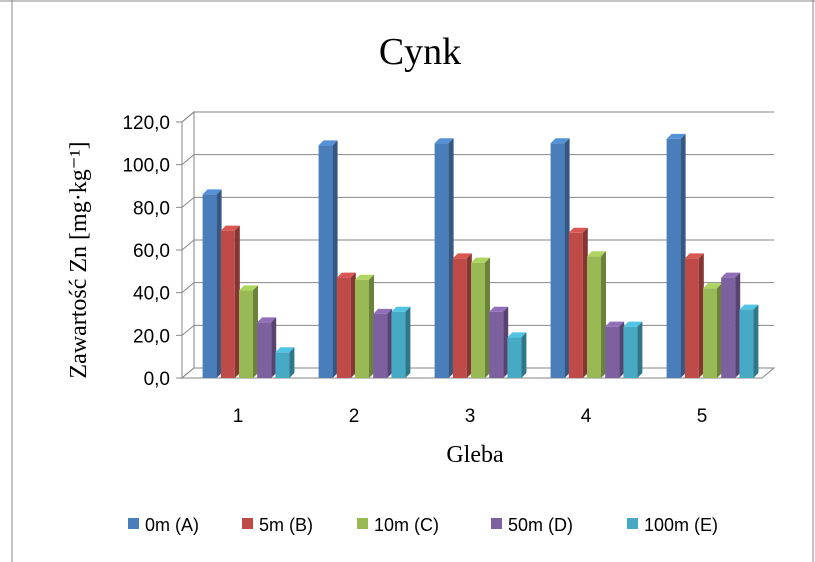 This screenshot has height=562, width=815. I want to click on x-tick-label: 4, so click(586, 416).